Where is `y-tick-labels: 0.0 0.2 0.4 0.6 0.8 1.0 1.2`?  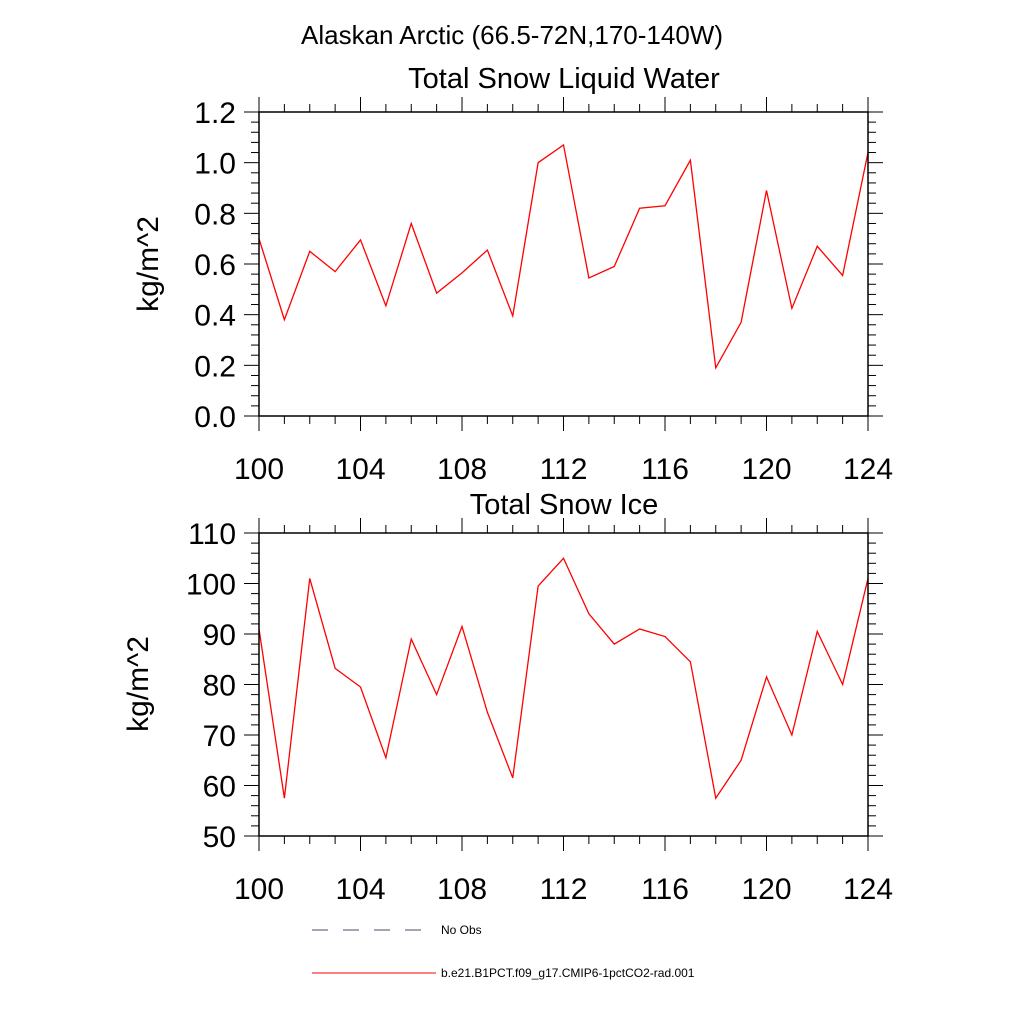
y-tick-labels: 0.0 0.2 0.4 0.6 0.8 1.0 1.2 is located at coordinates (215, 265).